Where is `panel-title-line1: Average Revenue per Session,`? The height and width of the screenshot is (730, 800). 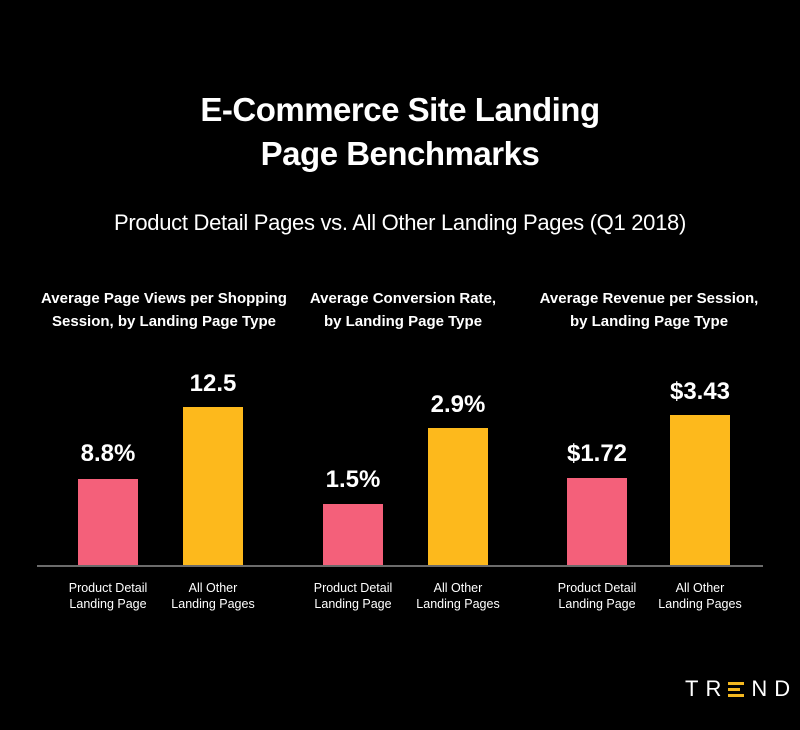
panel-title-line1: Average Revenue per Session, is located at coordinates (649, 298).